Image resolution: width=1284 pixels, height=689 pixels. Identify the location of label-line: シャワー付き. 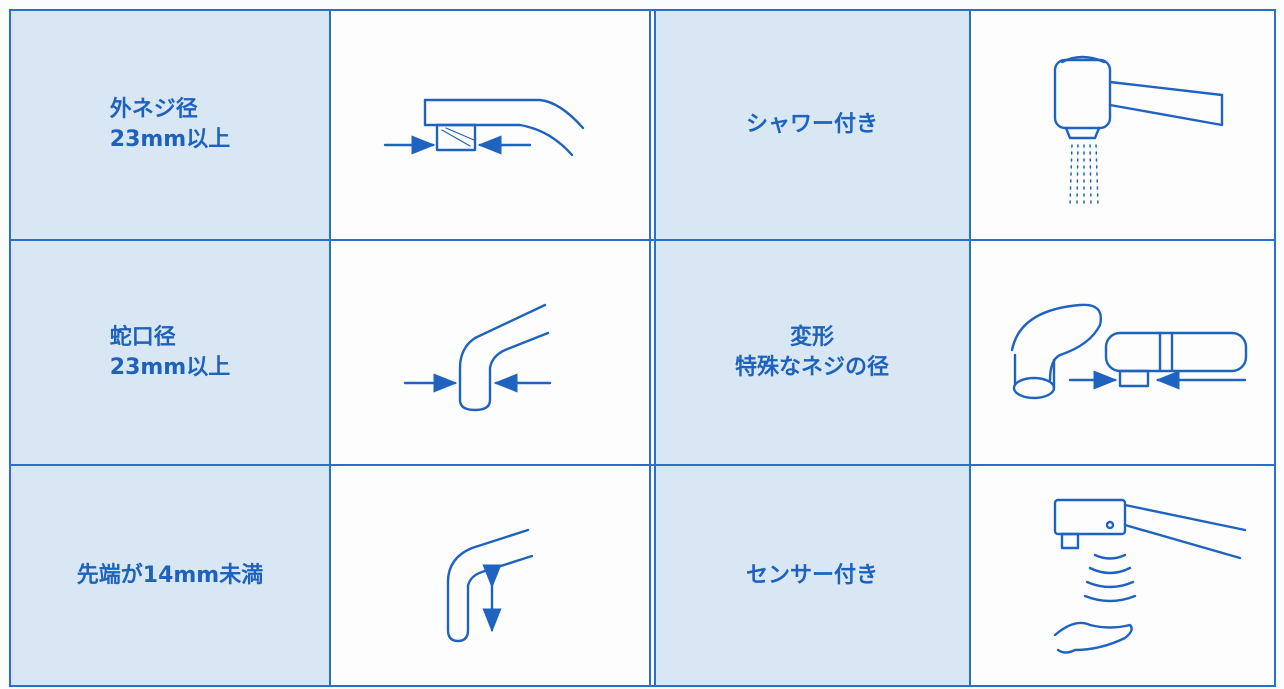
(811, 124).